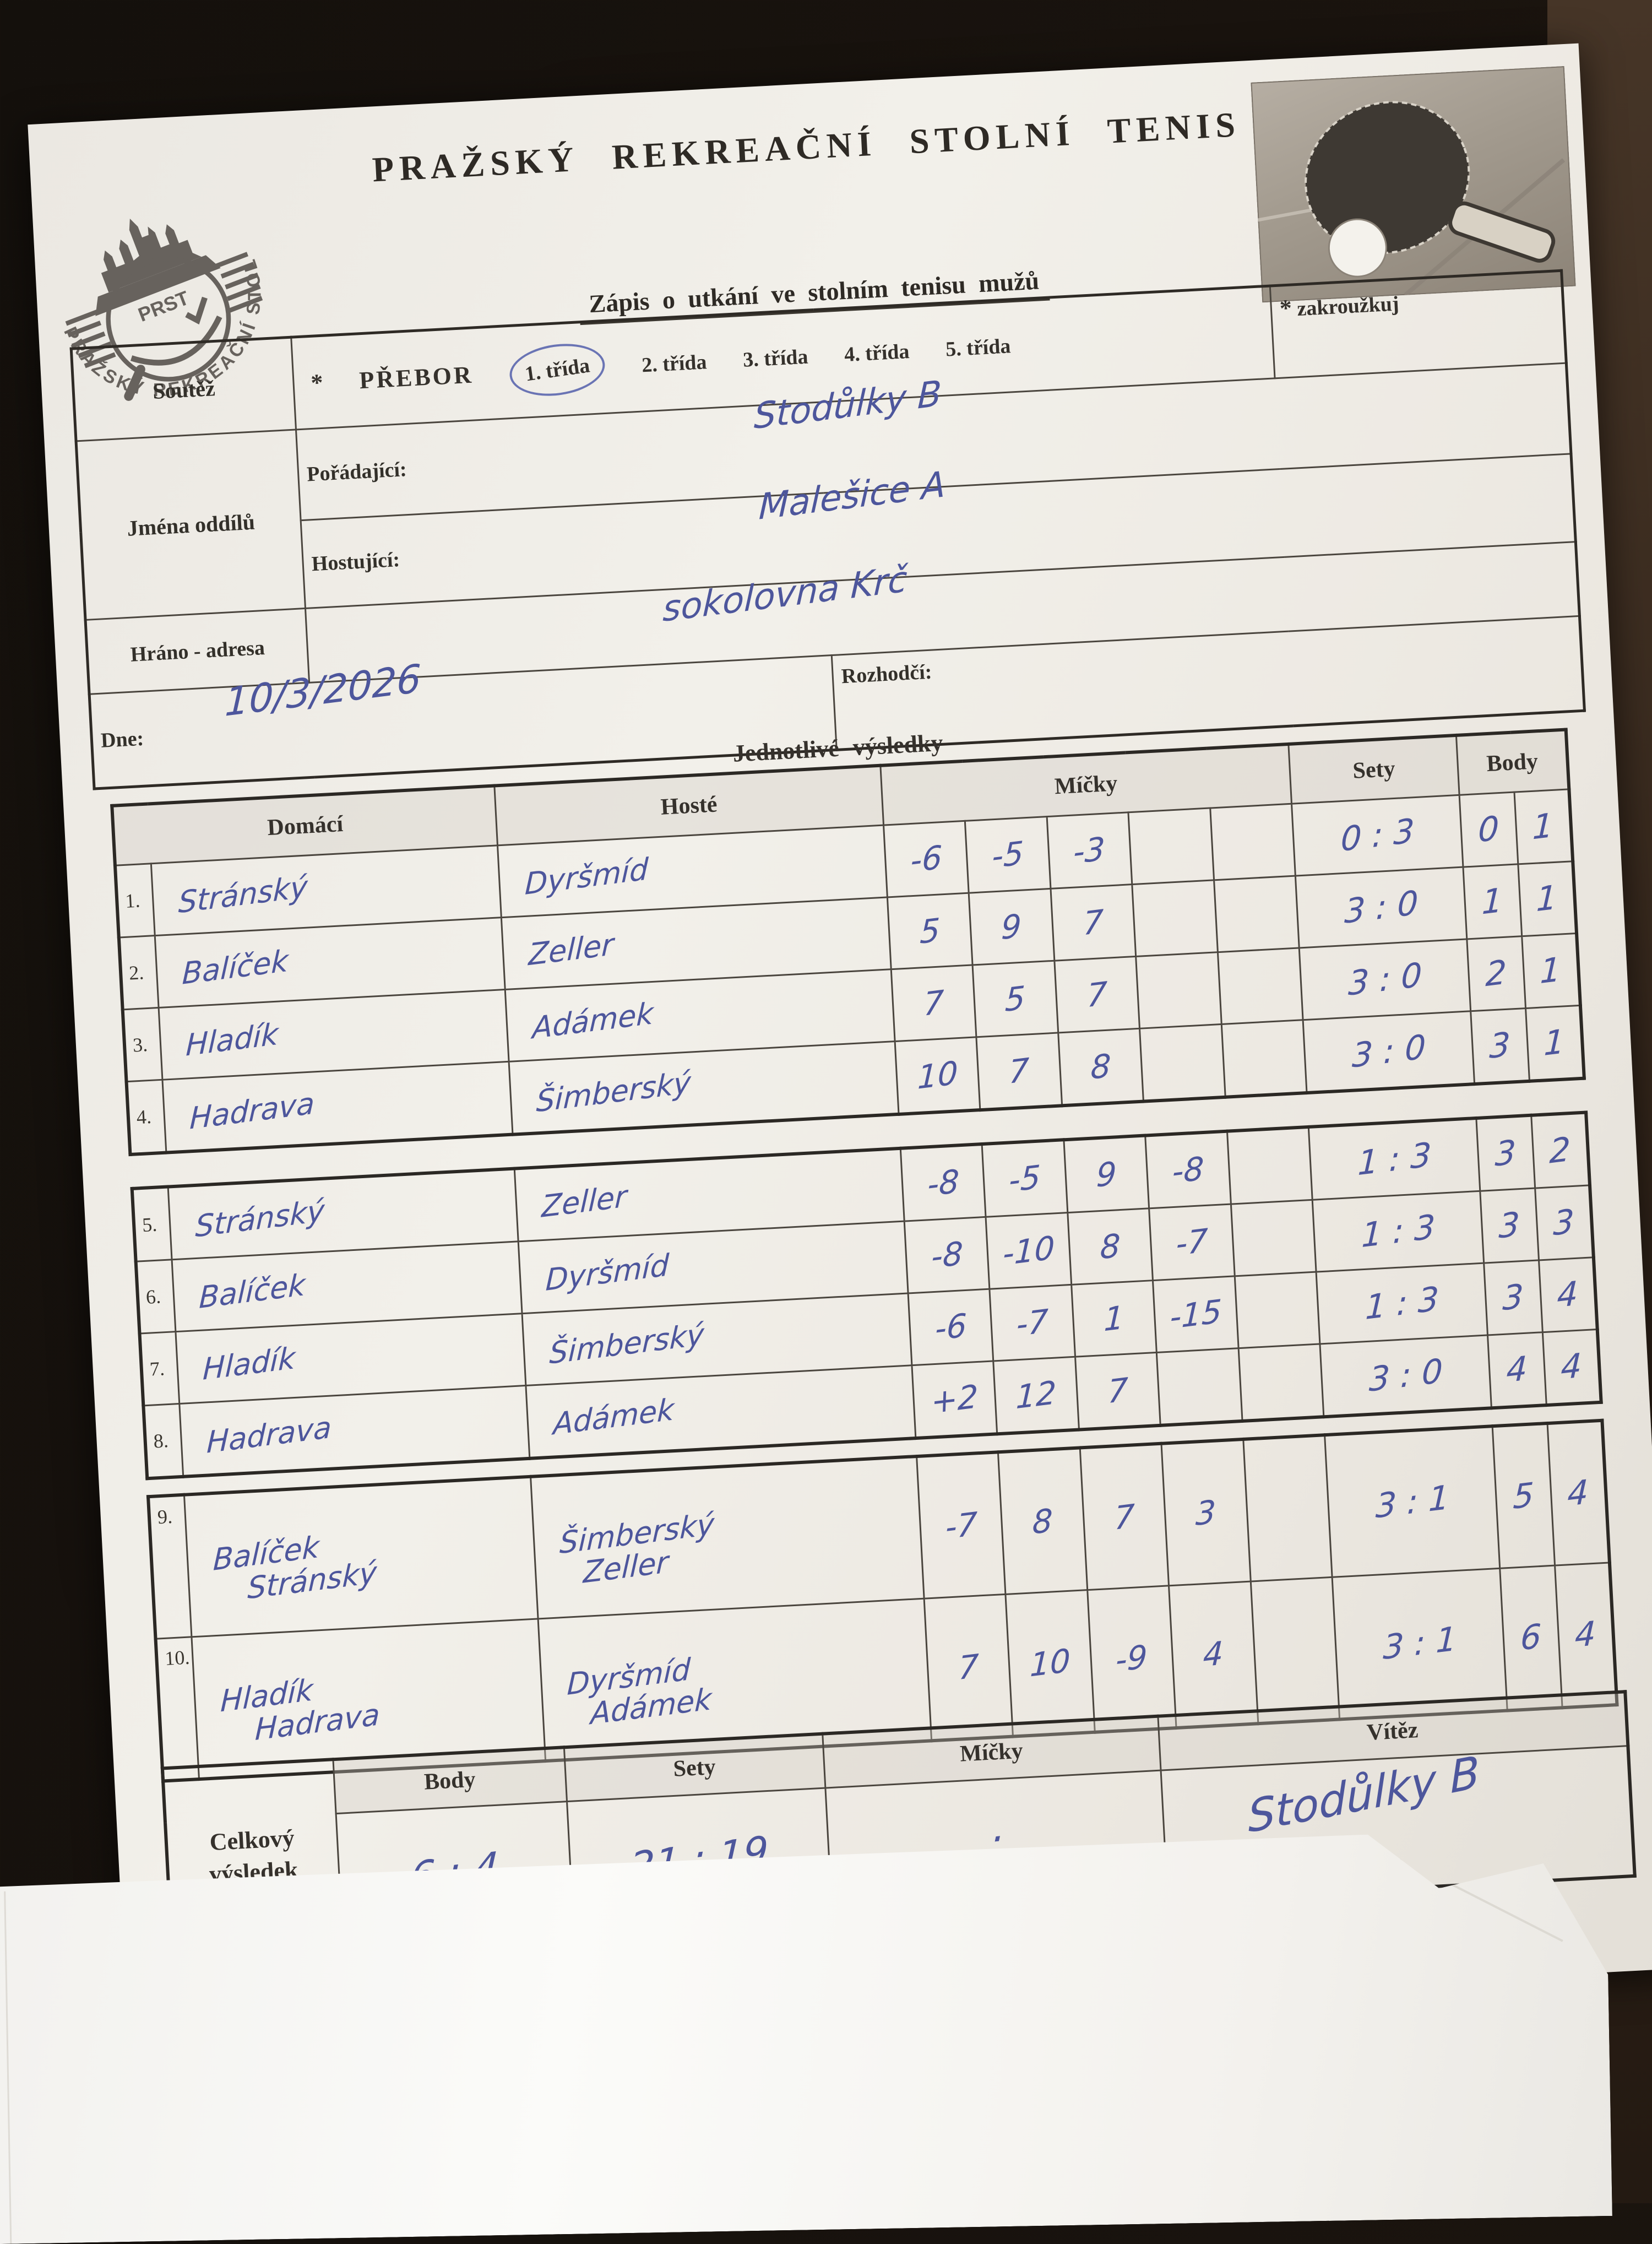 This screenshot has width=1652, height=2244. What do you see at coordinates (138, 972) in the screenshot?
I see `match-number: 2.` at bounding box center [138, 972].